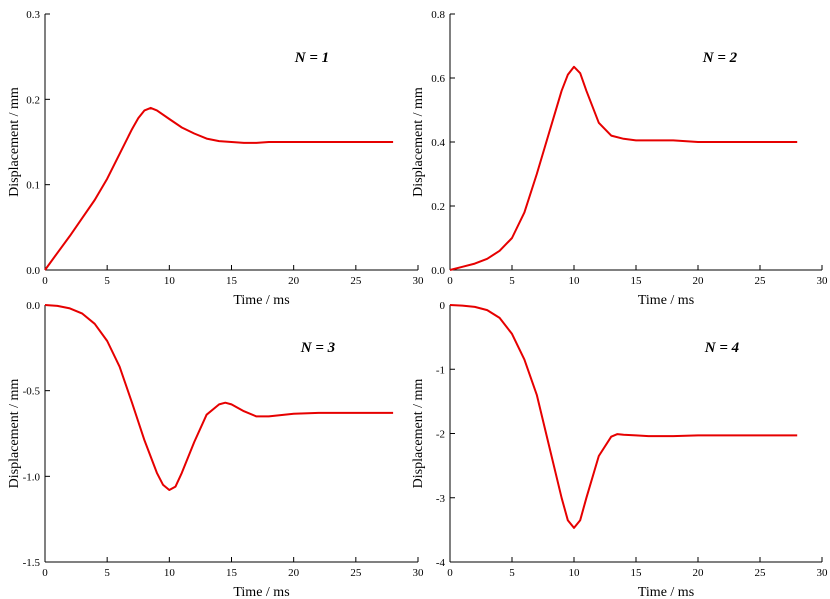 The width and height of the screenshot is (830, 599). Describe the element at coordinates (720, 58) in the screenshot. I see `panel-annotation: N = 2` at that location.